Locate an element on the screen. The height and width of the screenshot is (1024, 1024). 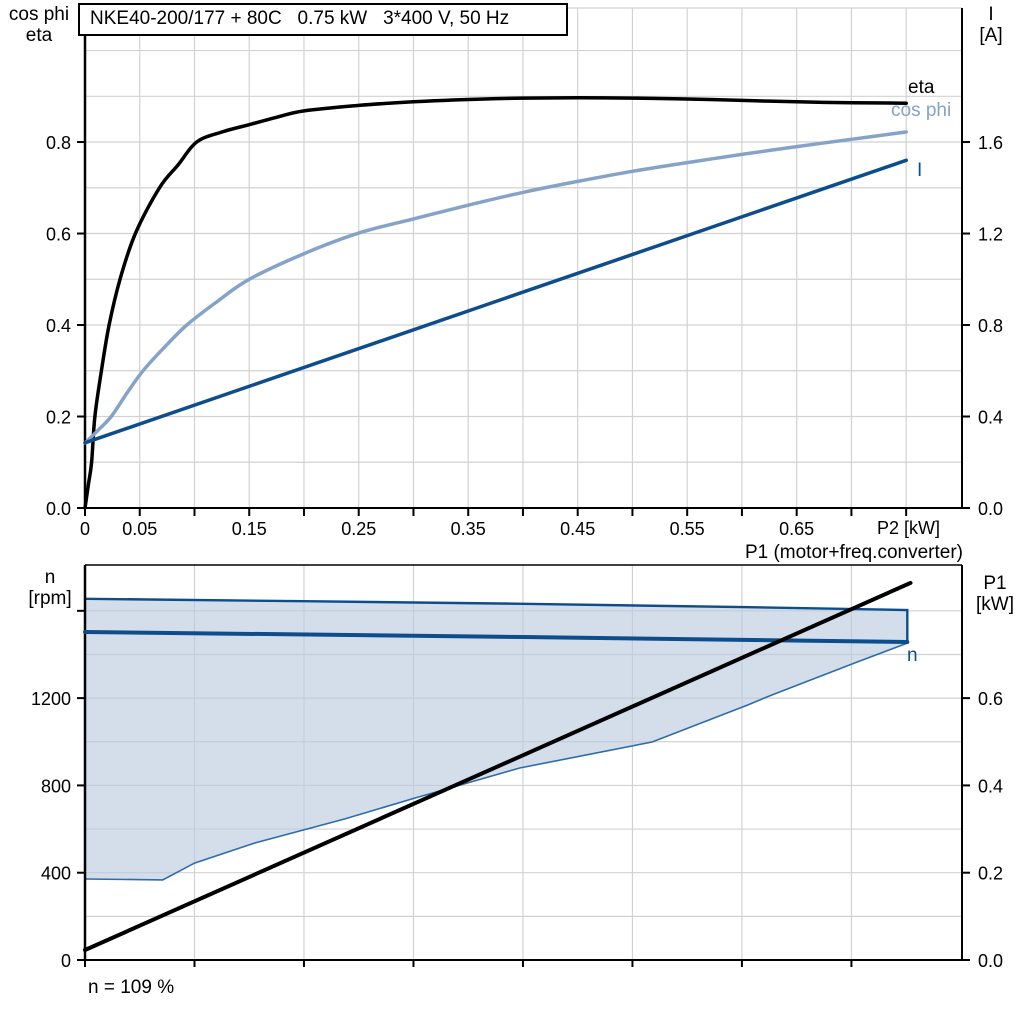
left-tick-label: 0.0 is located at coordinates (58, 509).